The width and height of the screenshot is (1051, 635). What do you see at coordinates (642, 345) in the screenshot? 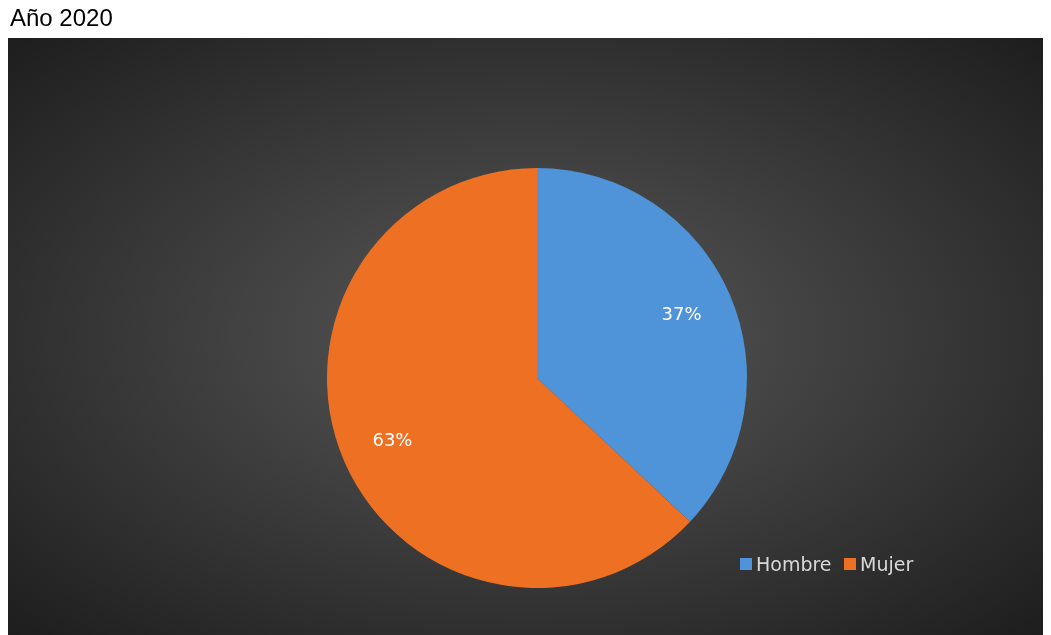
I see `pie-slice` at bounding box center [642, 345].